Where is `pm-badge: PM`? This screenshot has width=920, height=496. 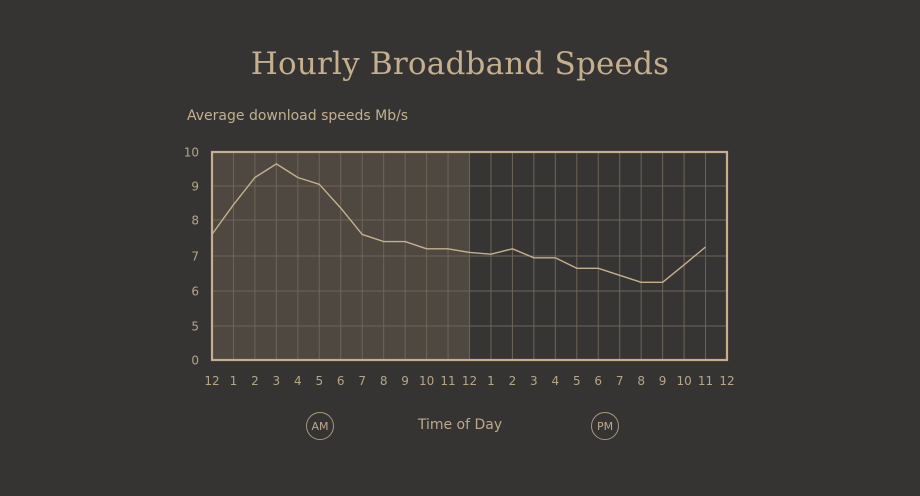 pm-badge: PM is located at coordinates (605, 426).